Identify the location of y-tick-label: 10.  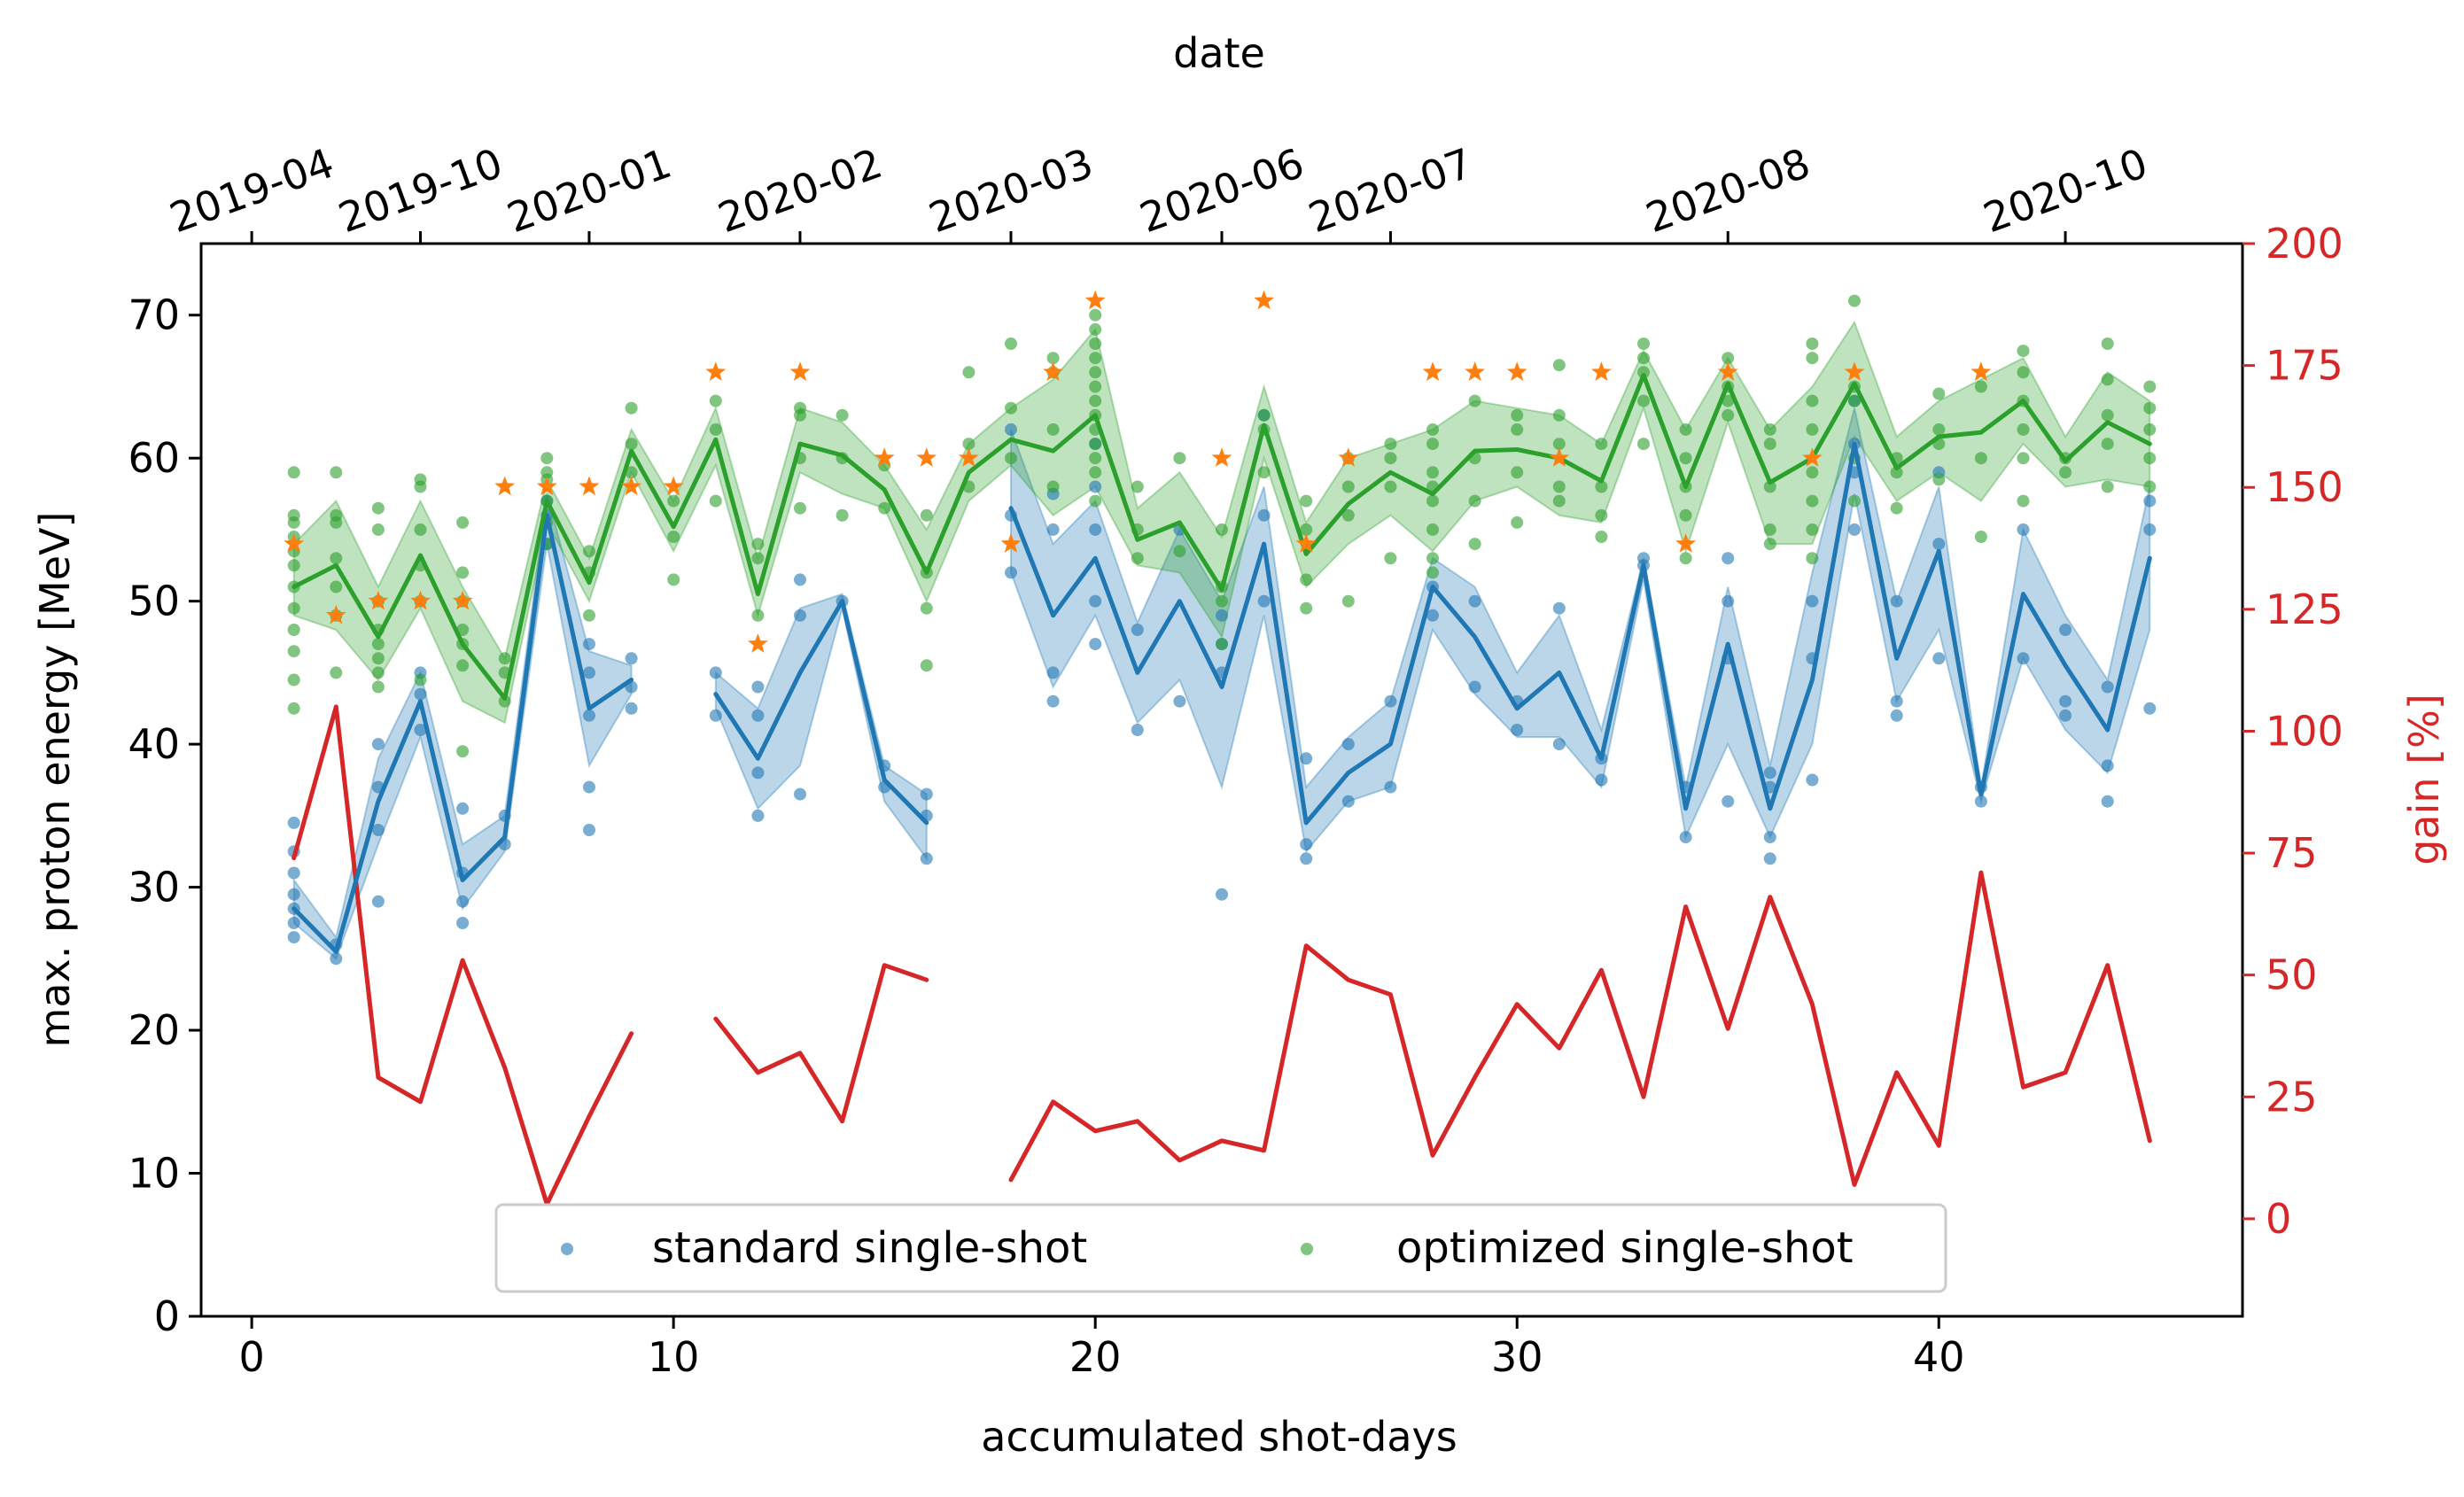
(154, 1174).